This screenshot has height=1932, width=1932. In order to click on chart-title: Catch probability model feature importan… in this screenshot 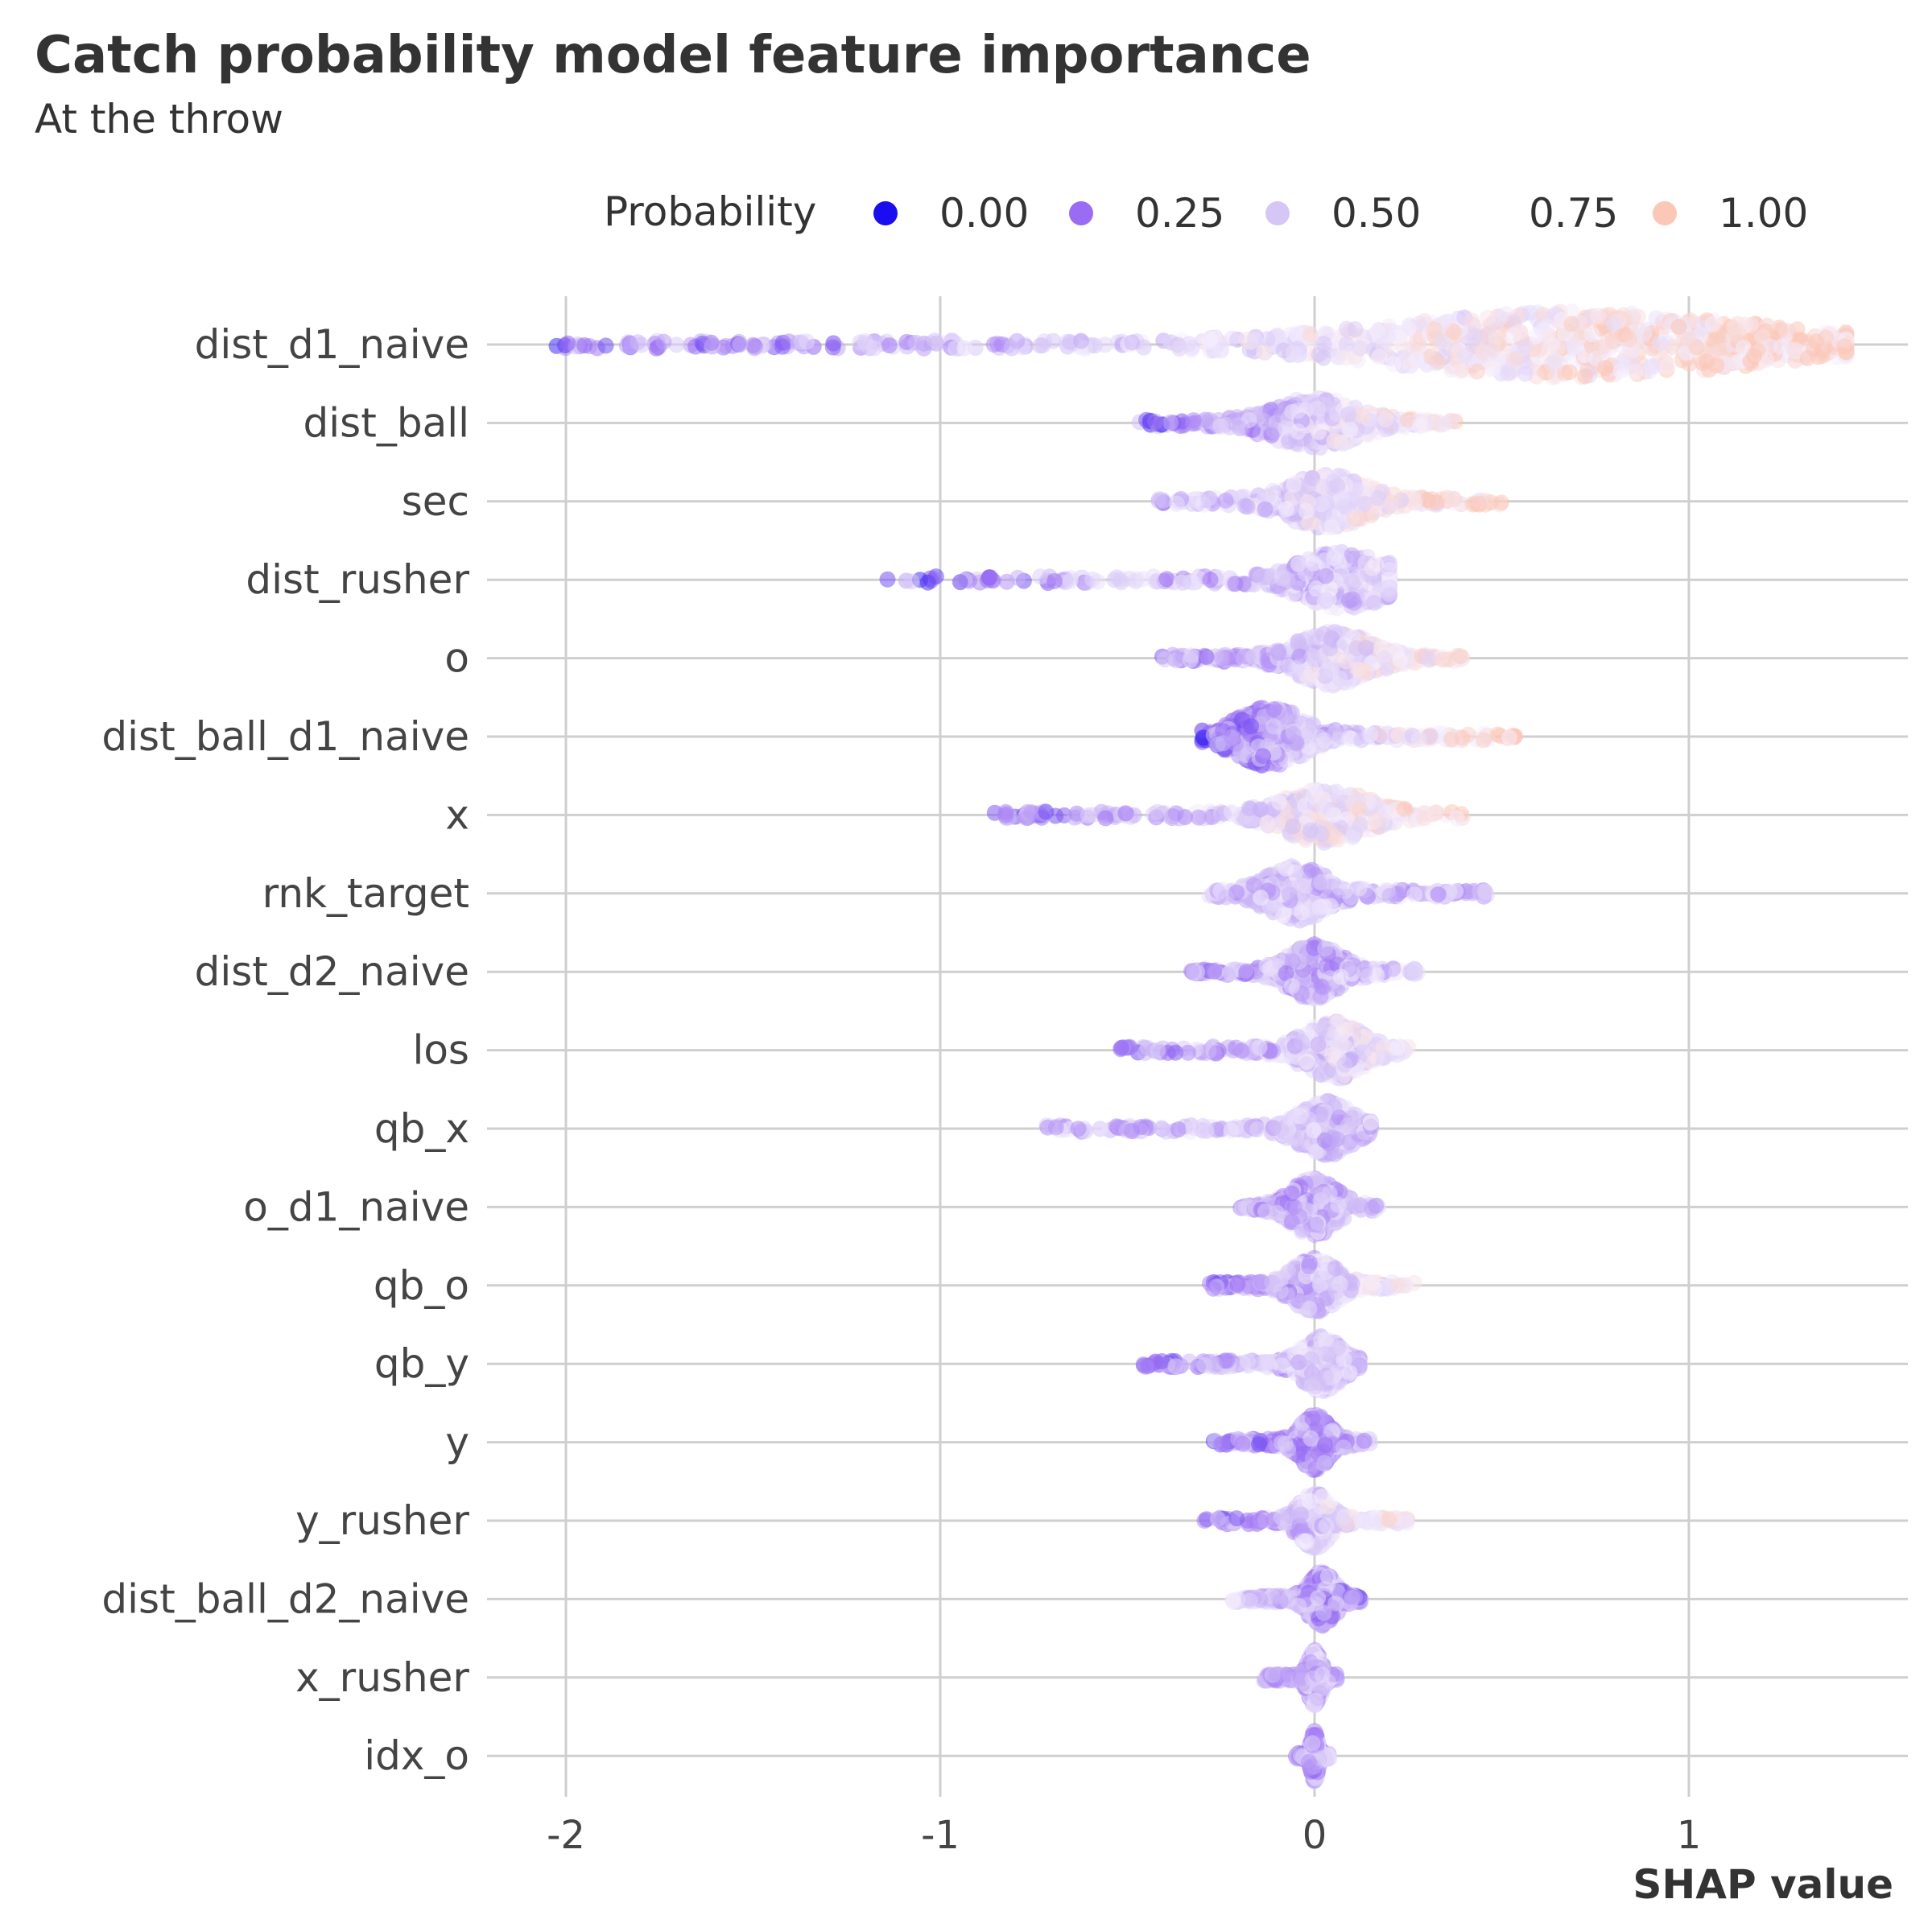, I will do `click(673, 55)`.